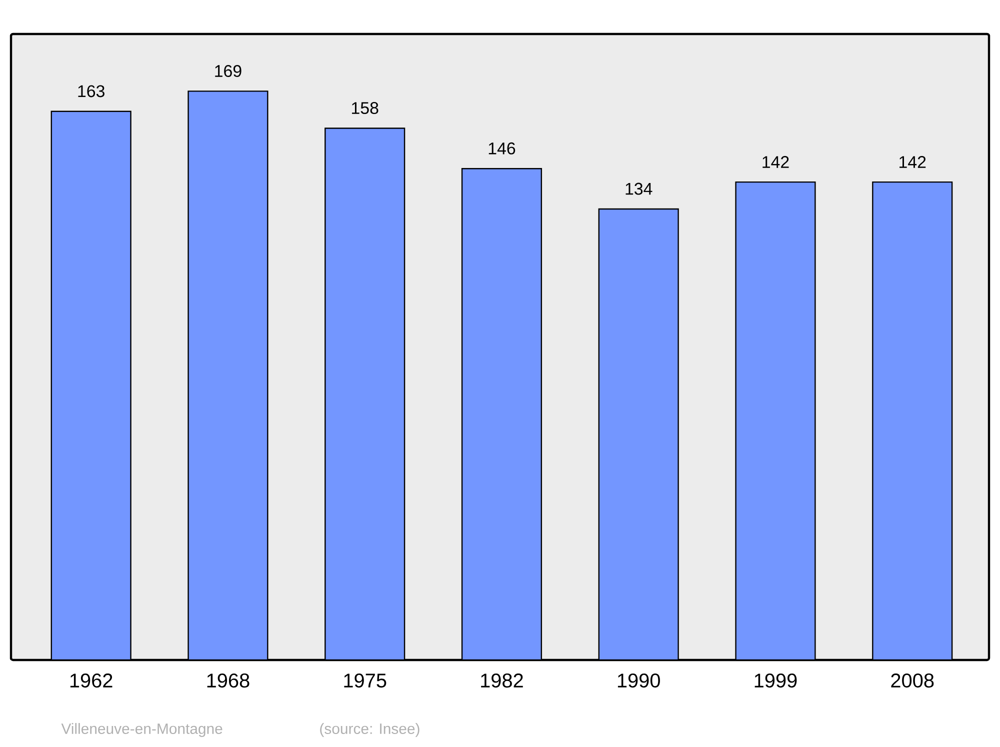 This screenshot has width=1000, height=747. I want to click on x-tick-label: 1975, so click(365, 681).